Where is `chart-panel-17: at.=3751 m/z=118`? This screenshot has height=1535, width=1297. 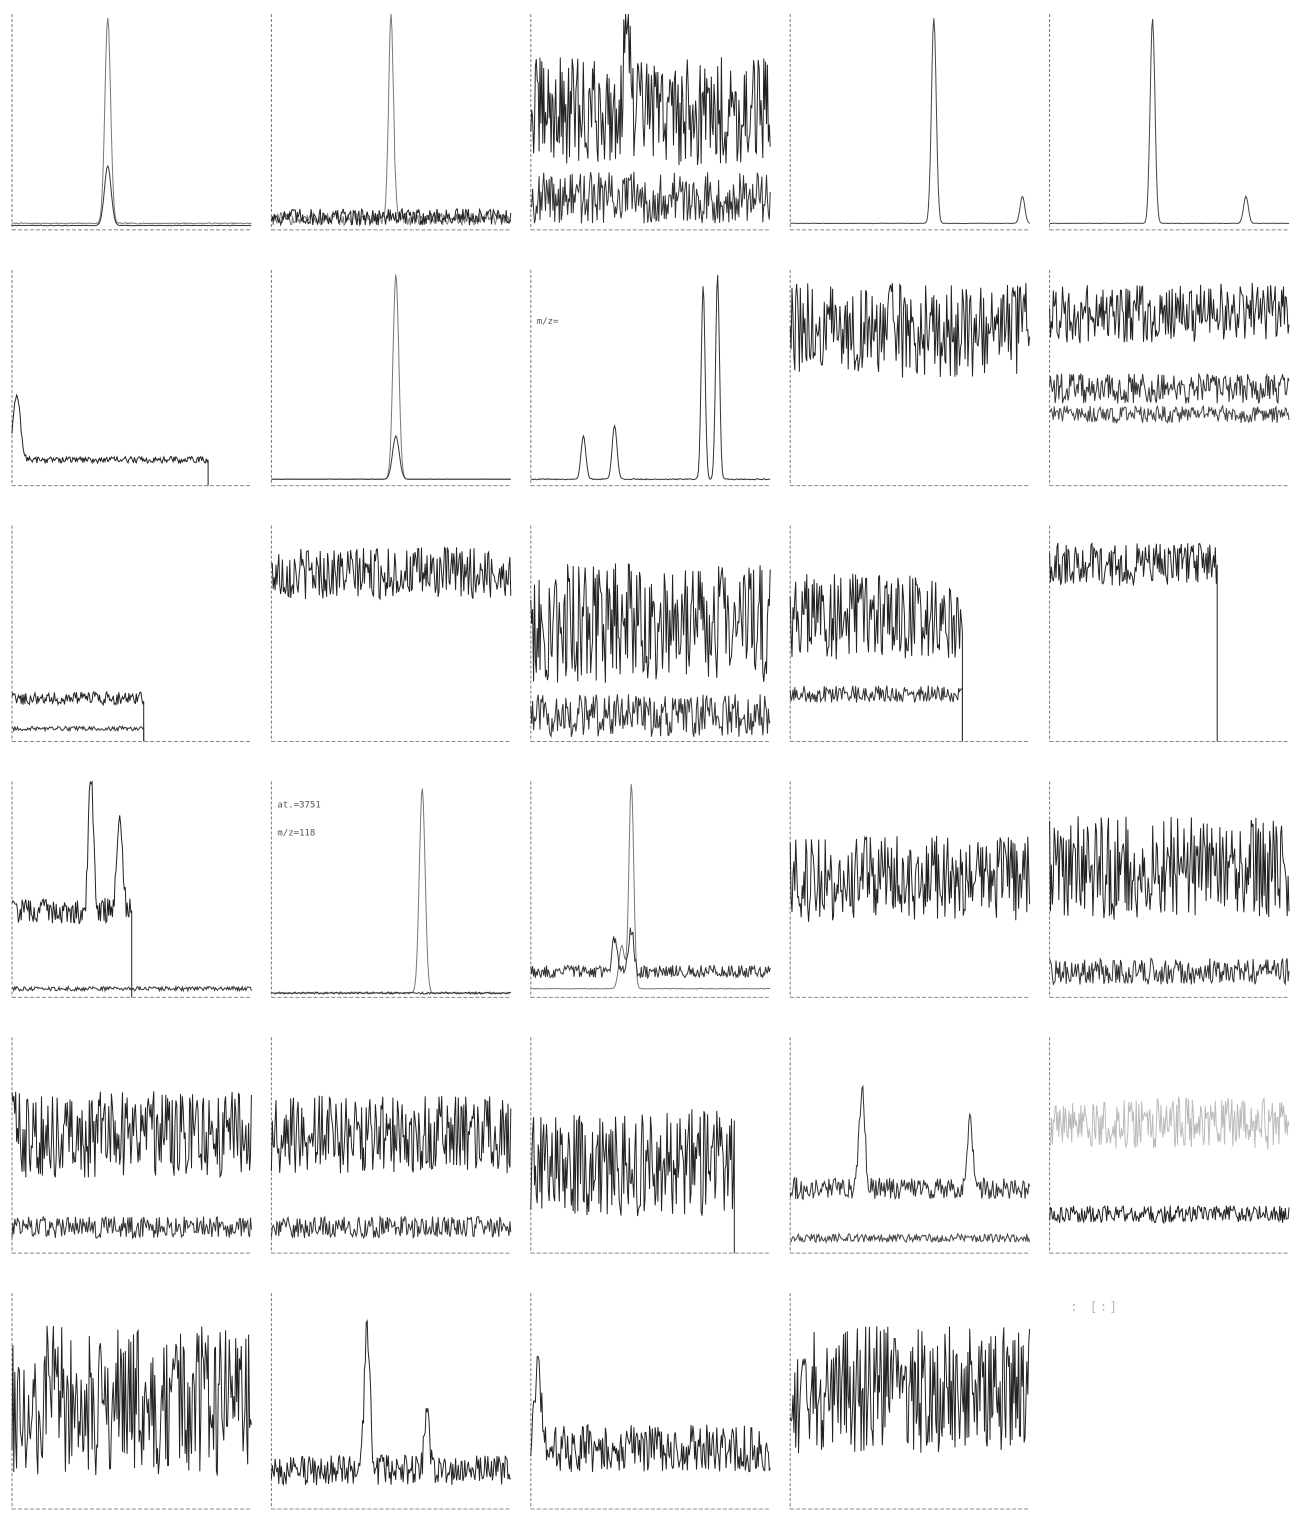
chart-panel-17: at.=3751 m/z=118 is located at coordinates (391, 889).